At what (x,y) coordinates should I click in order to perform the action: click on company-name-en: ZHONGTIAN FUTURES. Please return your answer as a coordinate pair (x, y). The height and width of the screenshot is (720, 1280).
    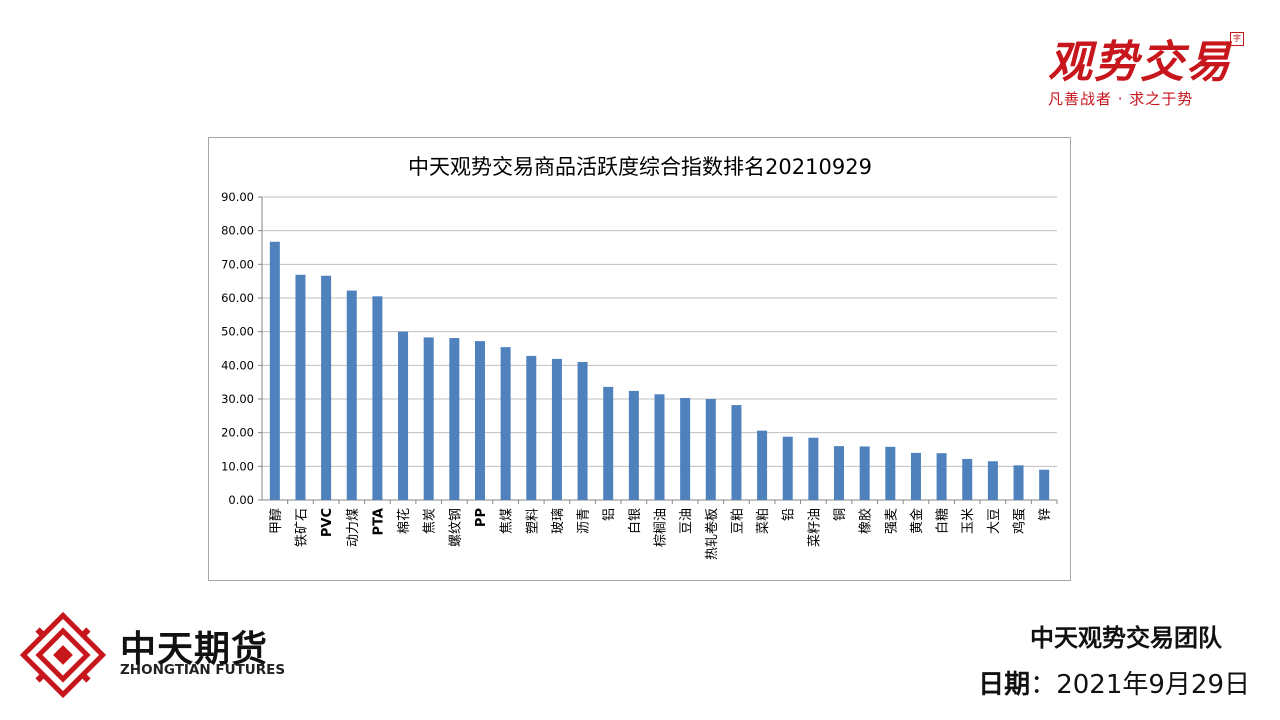
    Looking at the image, I should click on (203, 670).